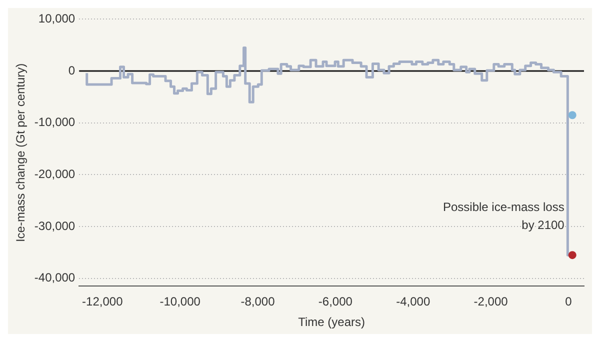 This screenshot has height=342, width=600. What do you see at coordinates (55, 174) in the screenshot?
I see `y-tick-label: -20,000` at bounding box center [55, 174].